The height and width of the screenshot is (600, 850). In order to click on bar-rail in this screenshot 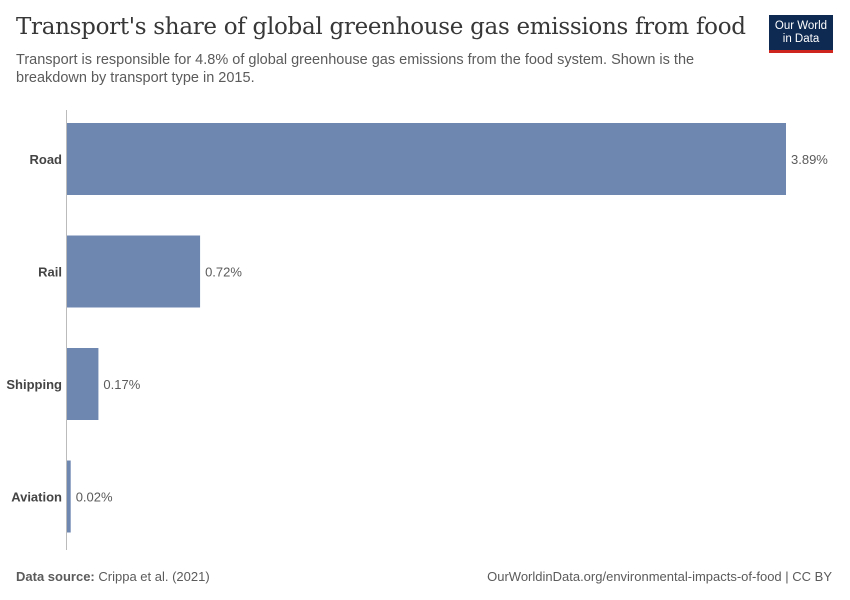, I will do `click(134, 271)`.